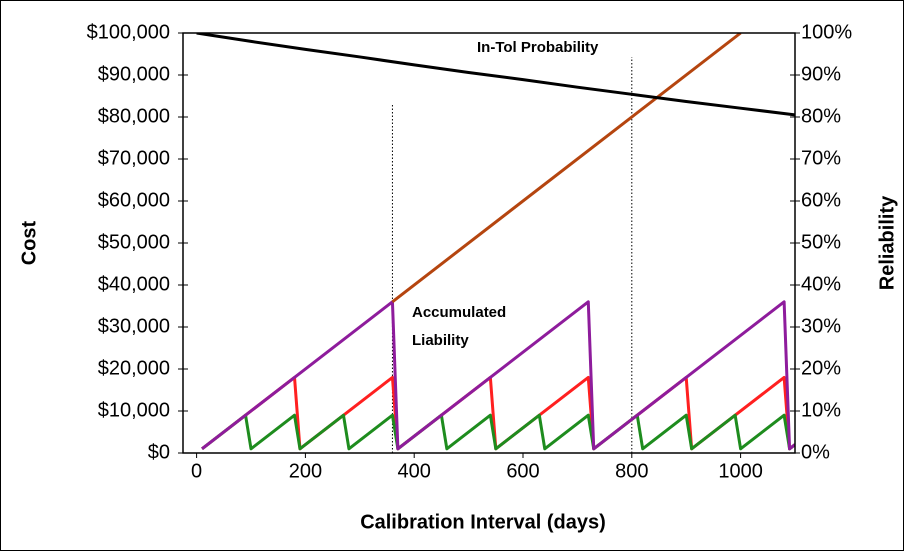 The height and width of the screenshot is (551, 904). I want to click on y-tick-label: $100,000, so click(128, 32).